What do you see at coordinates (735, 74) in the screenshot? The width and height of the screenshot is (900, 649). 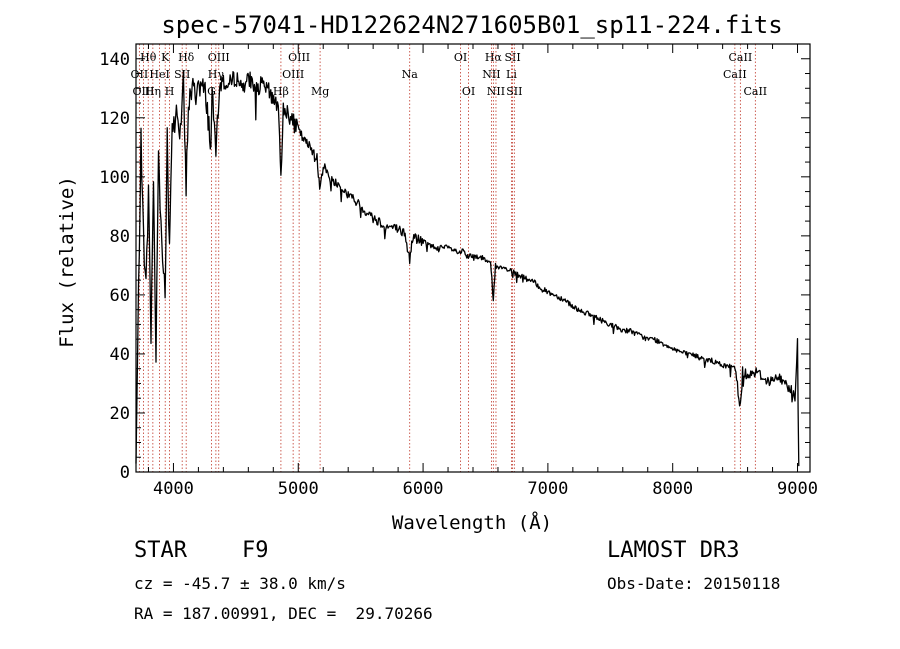 I see `line-label-26: CaII` at bounding box center [735, 74].